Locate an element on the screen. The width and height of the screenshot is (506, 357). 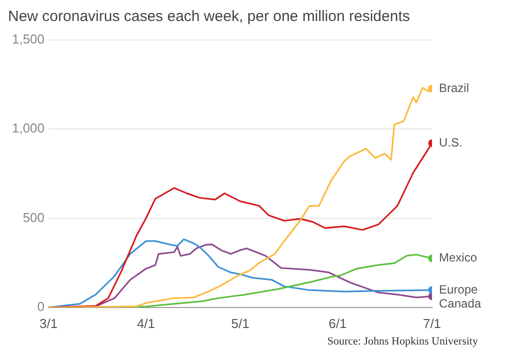
source-note: Source: Johns Hopkins University is located at coordinates (402, 341).